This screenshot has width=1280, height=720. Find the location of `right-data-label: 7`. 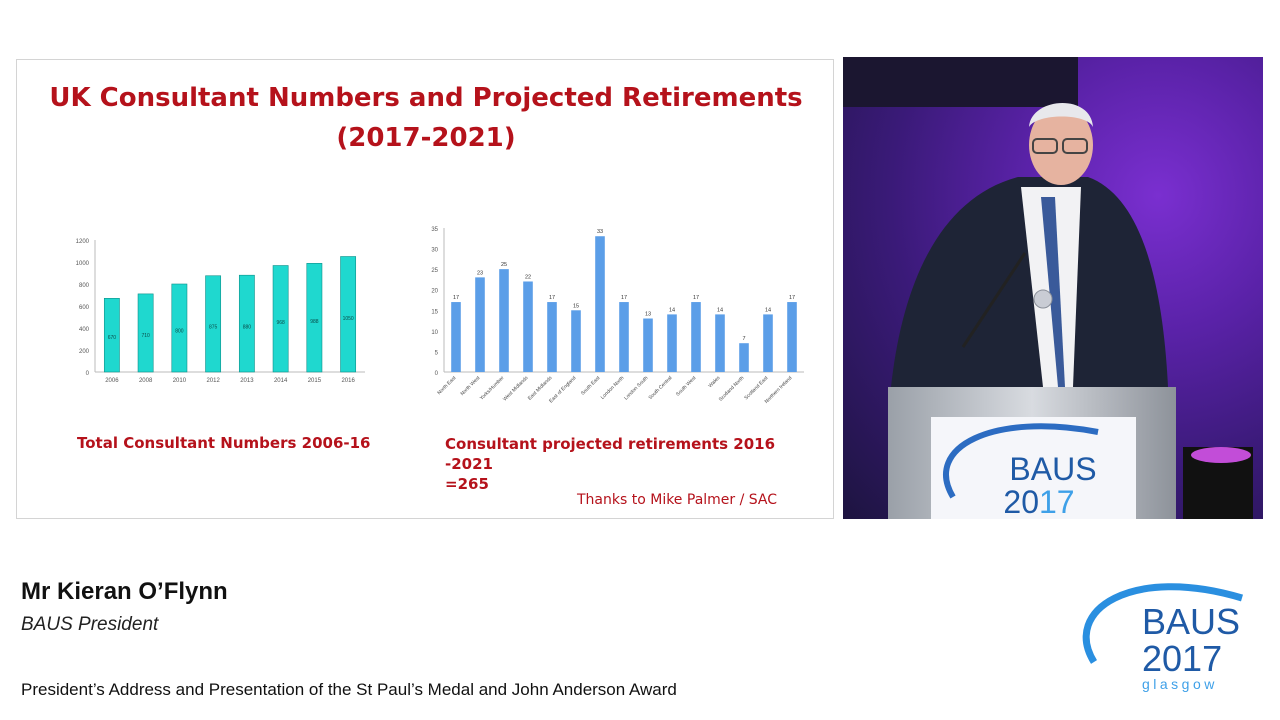

right-data-label: 7 is located at coordinates (743, 339).